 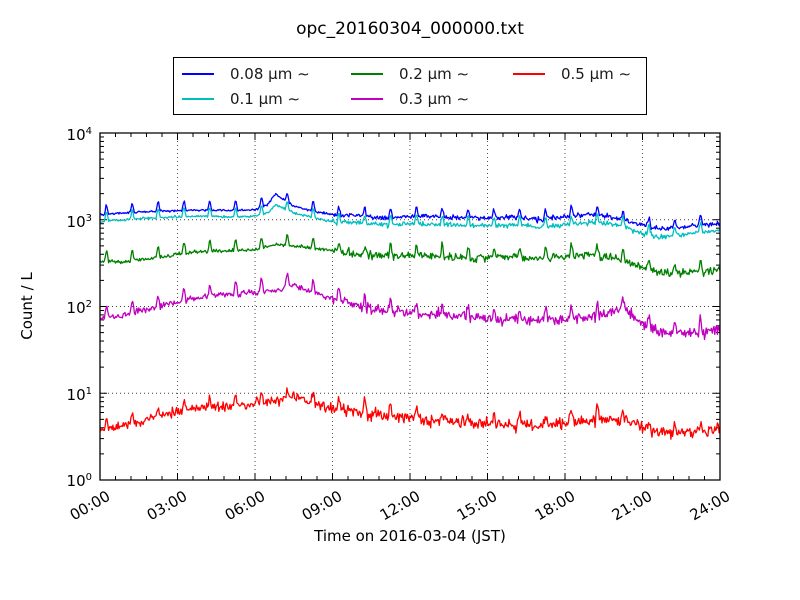 I want to click on y-tick-label: 104, so click(x=79, y=135).